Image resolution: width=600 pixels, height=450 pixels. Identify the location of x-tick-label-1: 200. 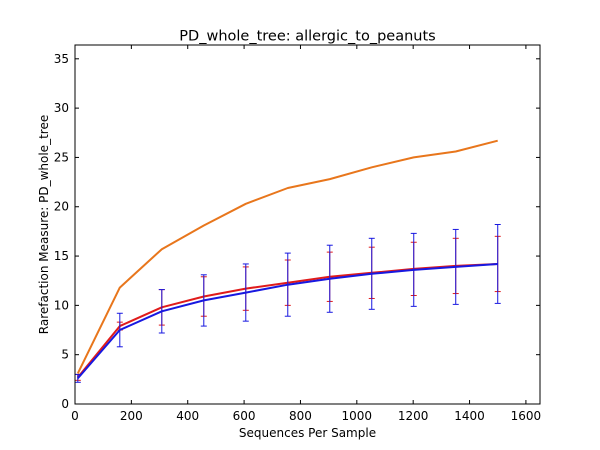
(131, 416).